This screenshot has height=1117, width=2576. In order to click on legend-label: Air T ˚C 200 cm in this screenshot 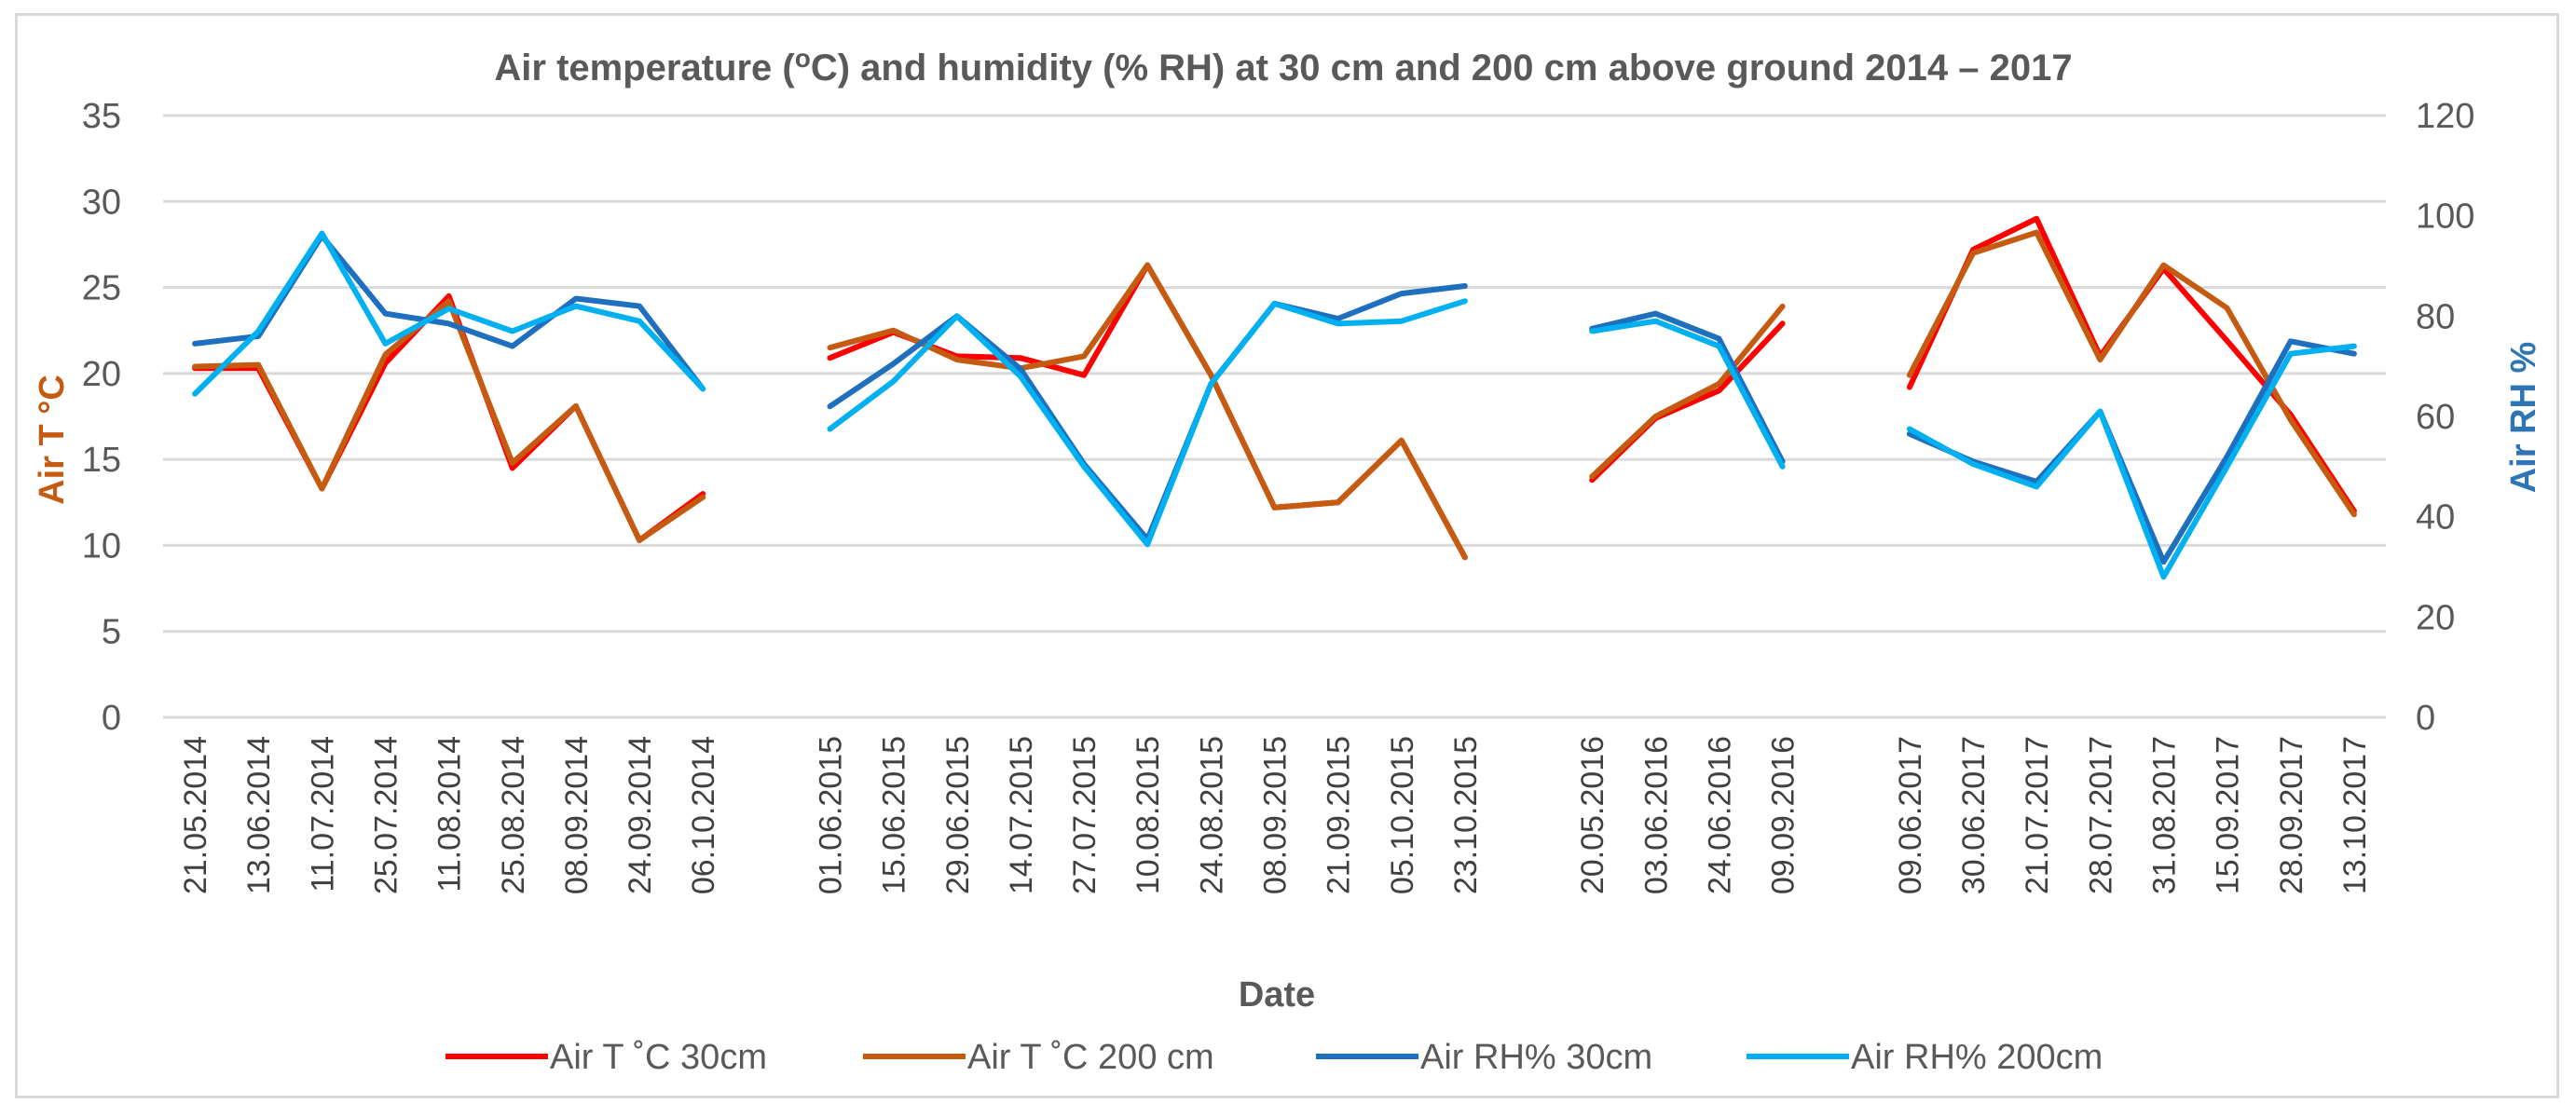, I will do `click(1090, 1057)`.